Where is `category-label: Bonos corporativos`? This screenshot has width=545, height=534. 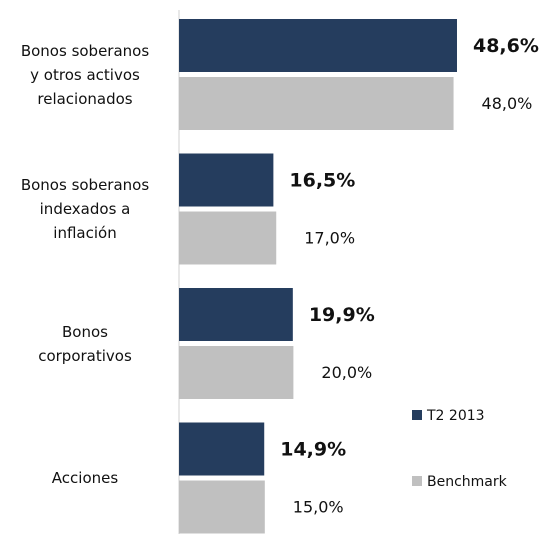 category-label: Bonos corporativos is located at coordinates (85, 343).